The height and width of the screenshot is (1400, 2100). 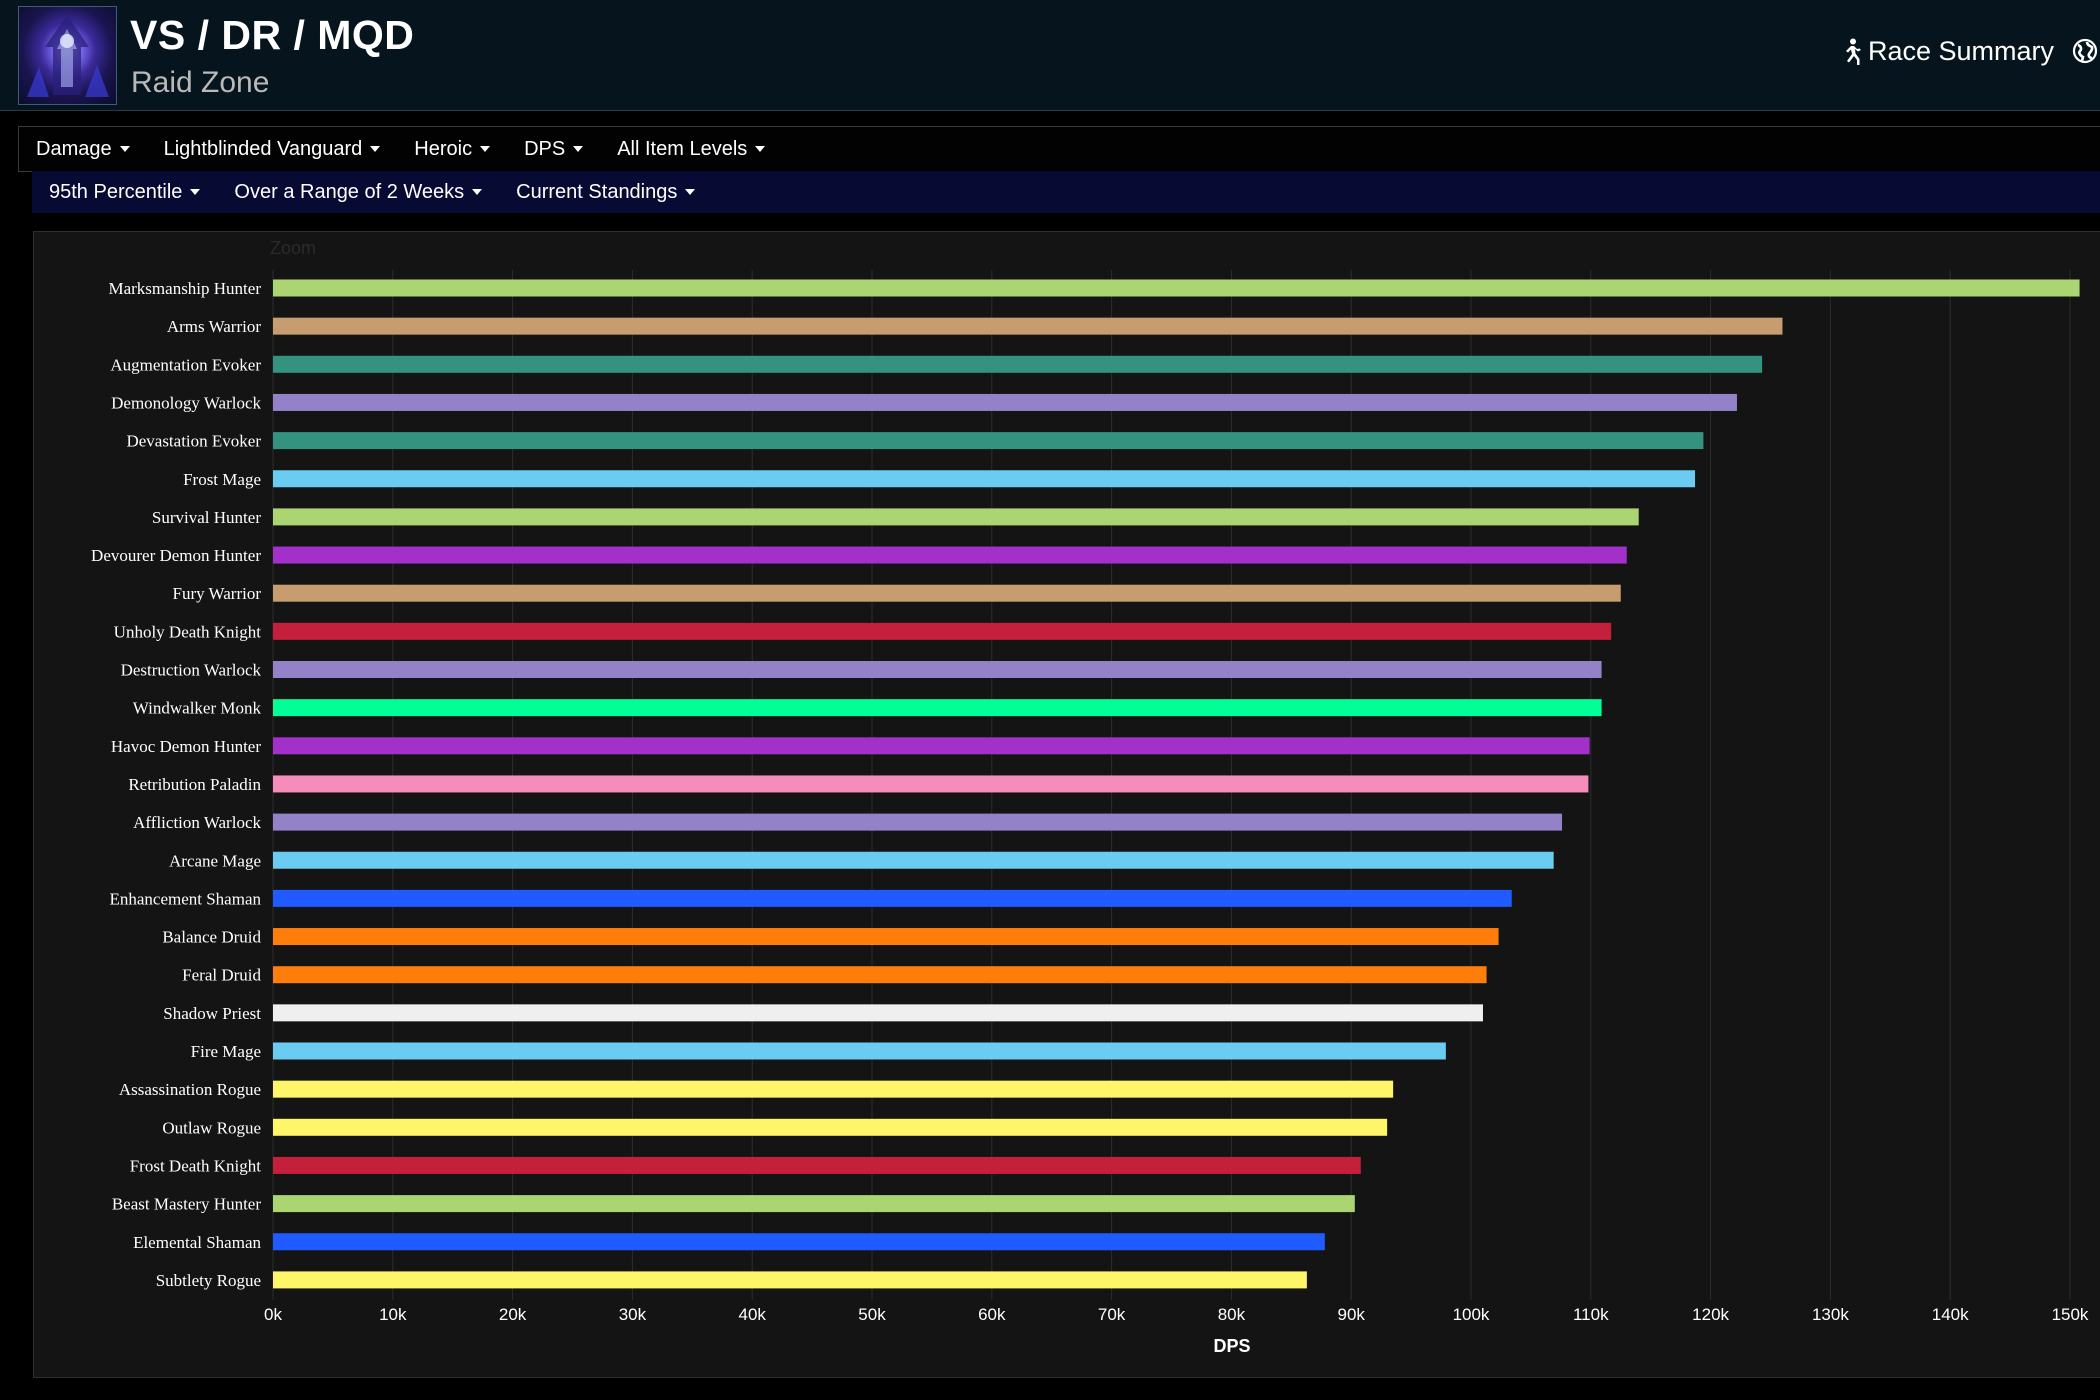 What do you see at coordinates (880, 975) in the screenshot?
I see `bar-feral-druid` at bounding box center [880, 975].